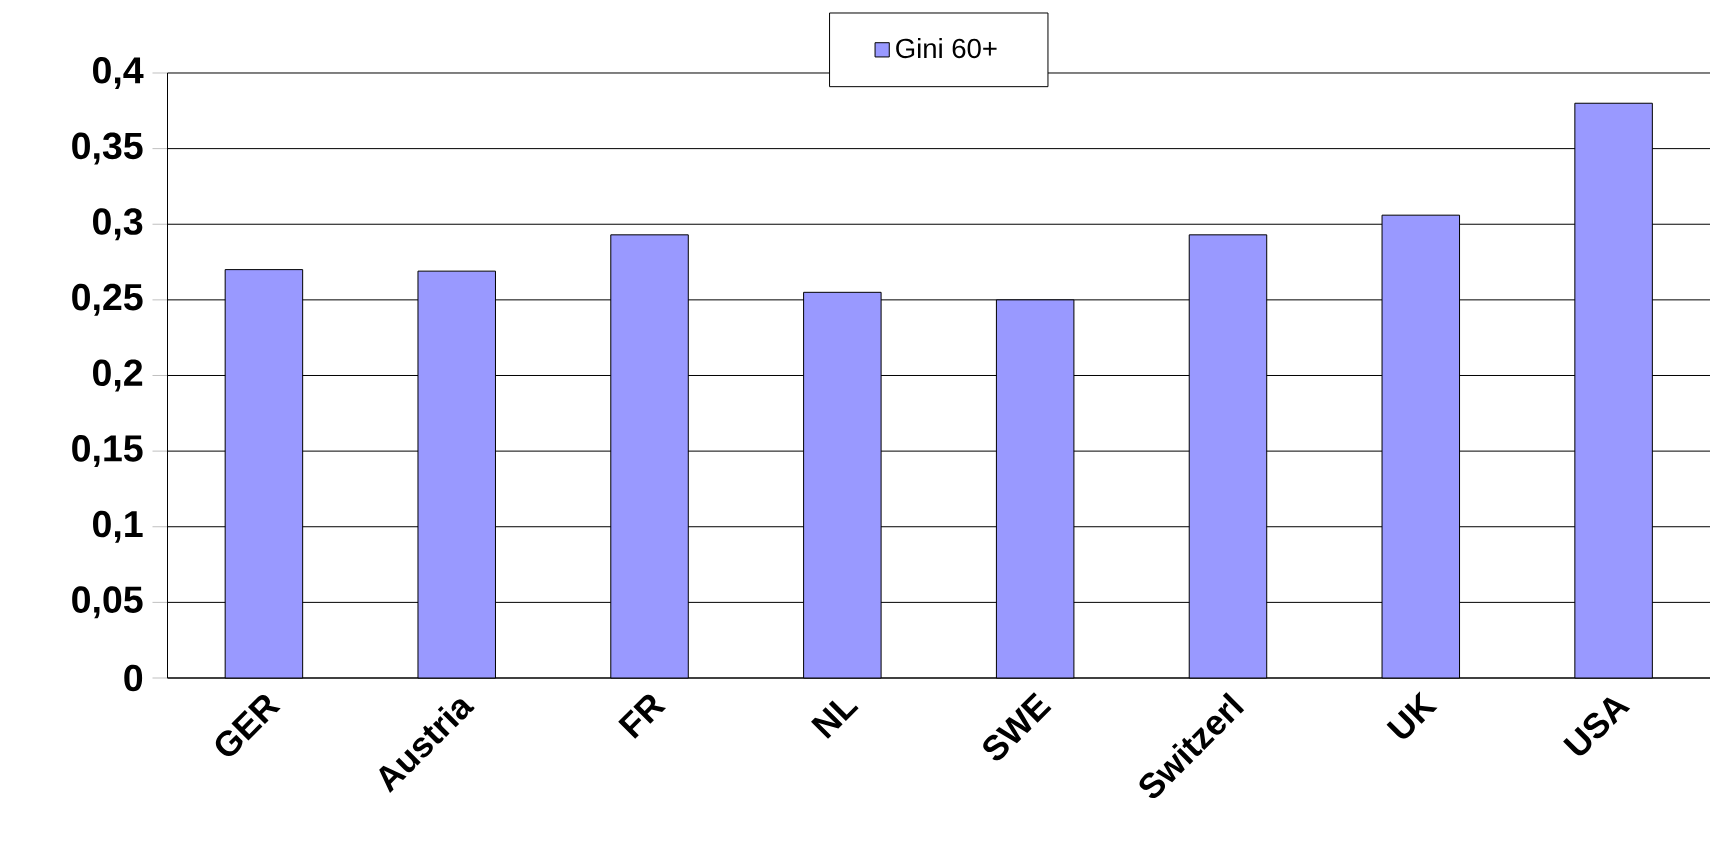 The height and width of the screenshot is (863, 1711). Describe the element at coordinates (107, 148) in the screenshot. I see `y-tick-label: 0,35` at that location.